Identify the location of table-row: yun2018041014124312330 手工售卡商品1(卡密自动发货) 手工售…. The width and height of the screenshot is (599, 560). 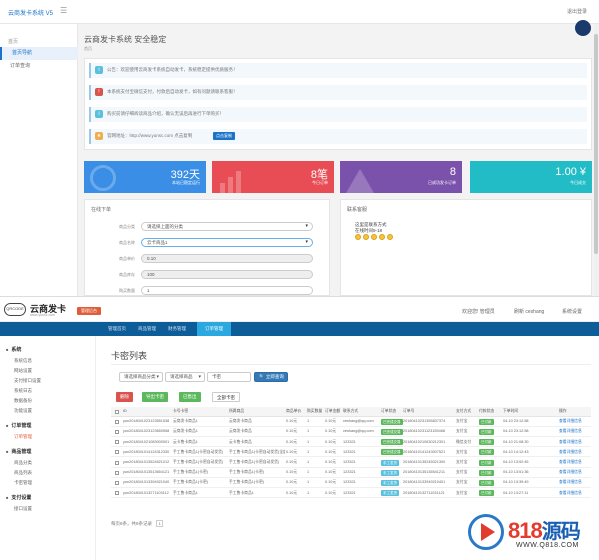
(351, 453).